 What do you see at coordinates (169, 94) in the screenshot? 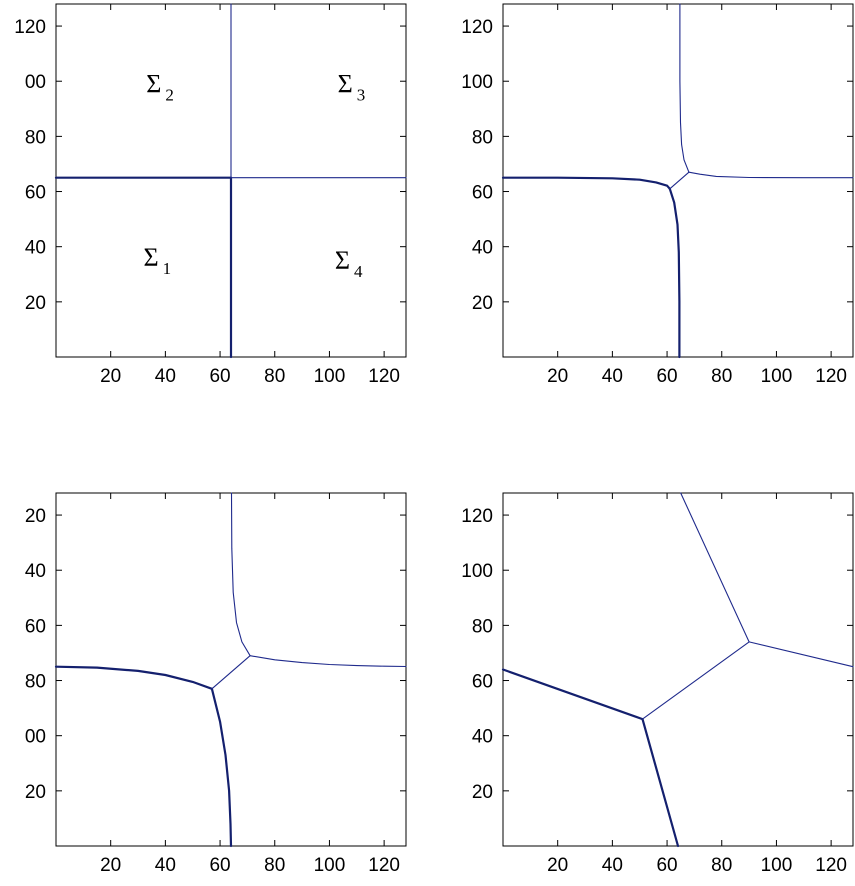
I see `region-subscript: 2` at bounding box center [169, 94].